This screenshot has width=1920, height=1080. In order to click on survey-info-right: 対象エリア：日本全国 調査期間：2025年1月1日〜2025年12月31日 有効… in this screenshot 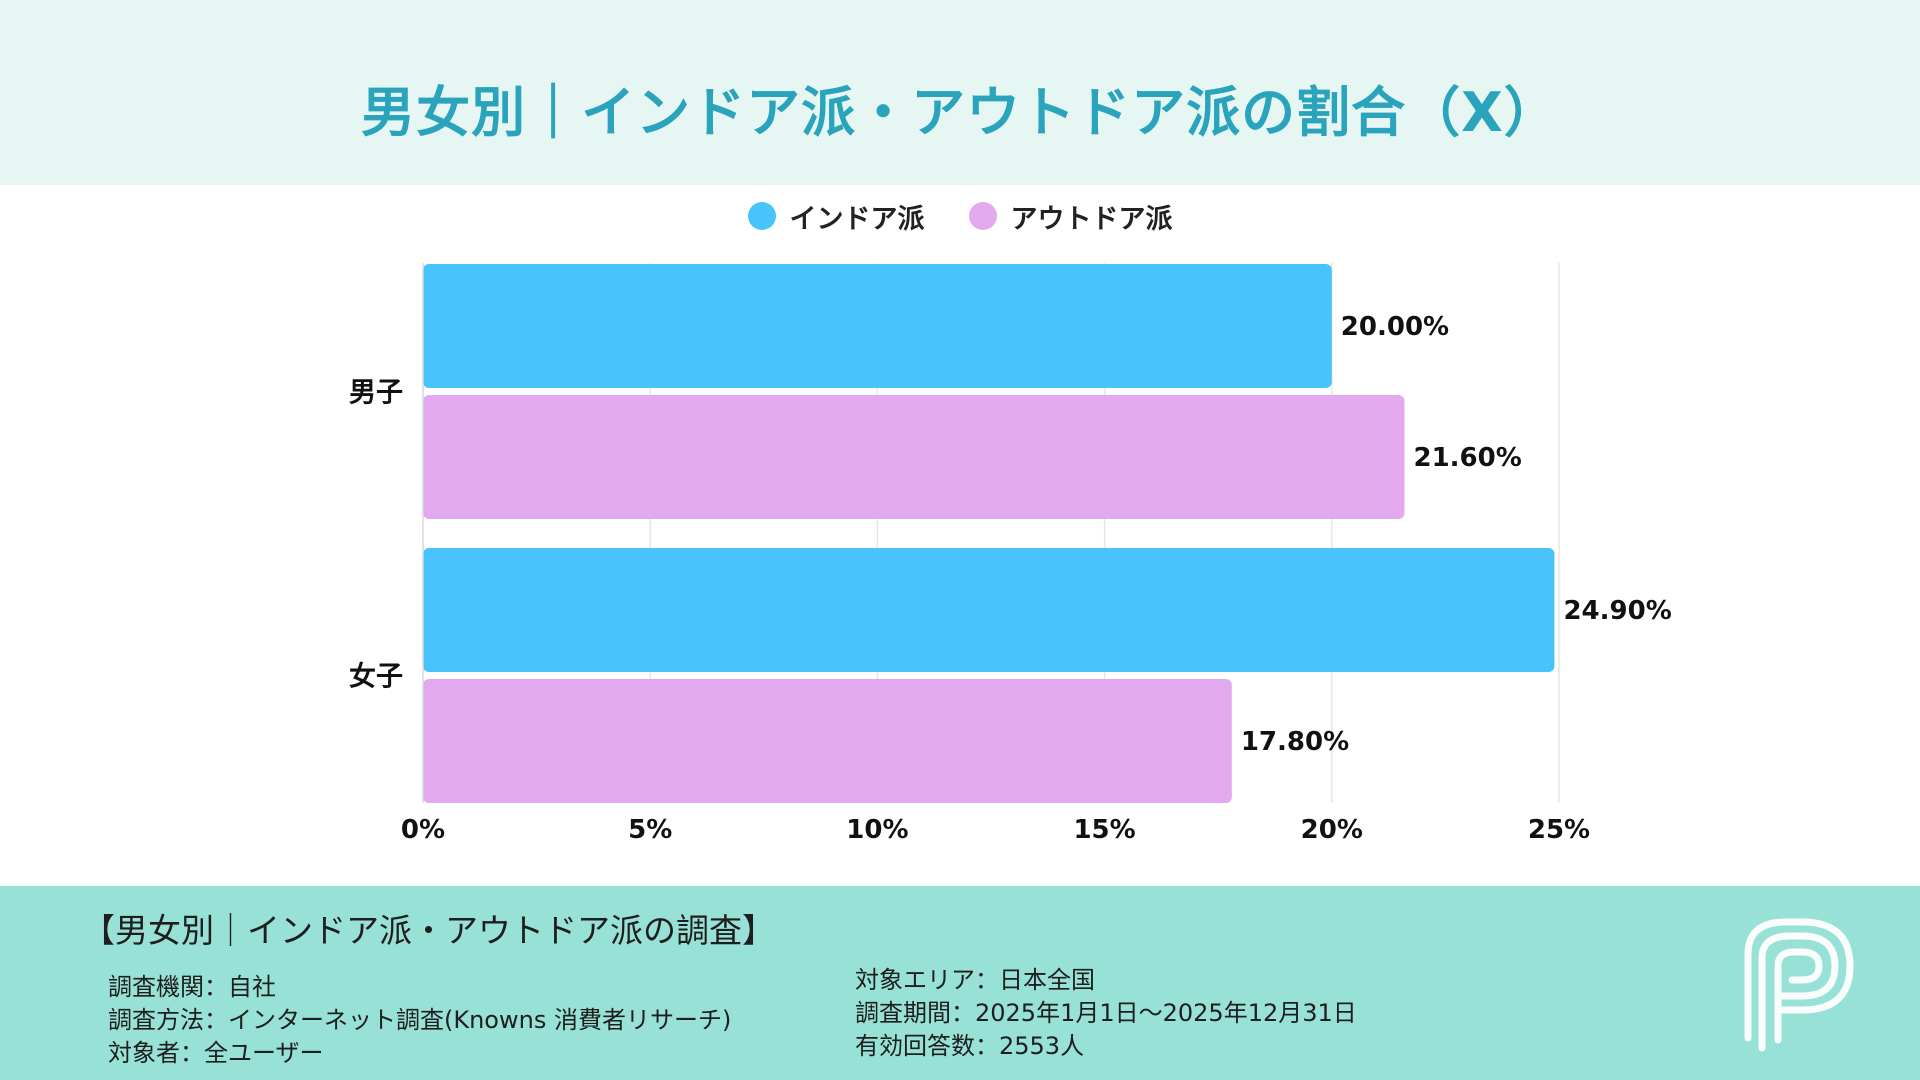, I will do `click(1106, 1013)`.